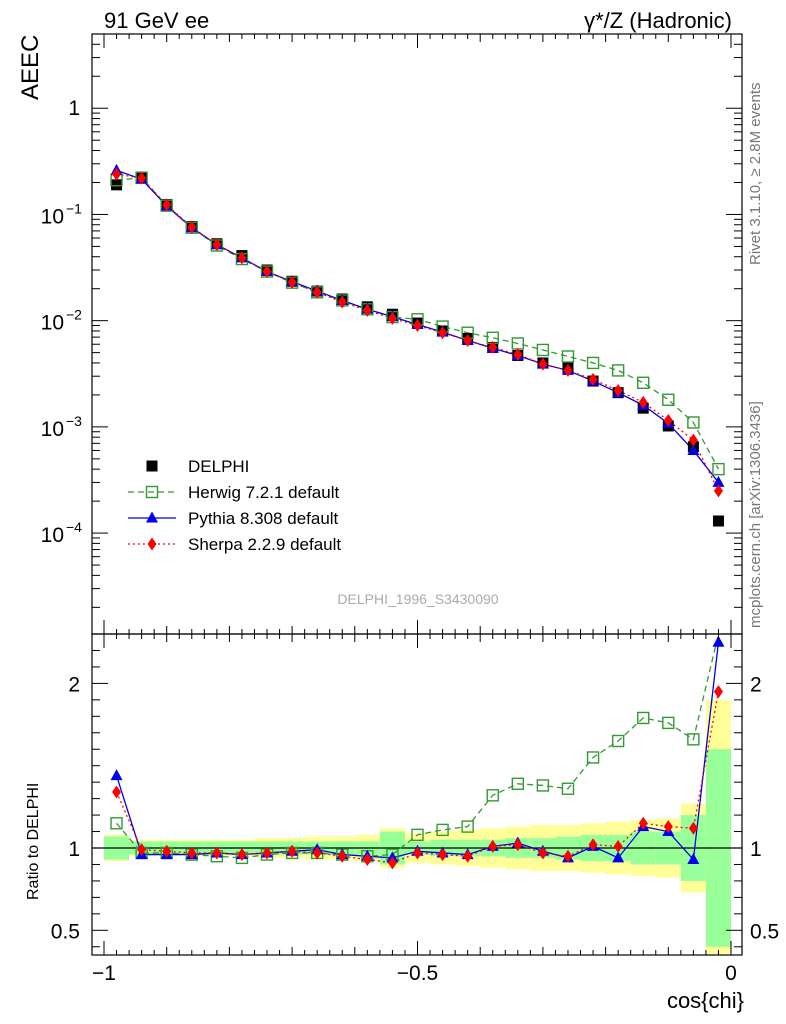 The width and height of the screenshot is (786, 1024). What do you see at coordinates (74, 684) in the screenshot?
I see `ratio-y-tick-label: 2` at bounding box center [74, 684].